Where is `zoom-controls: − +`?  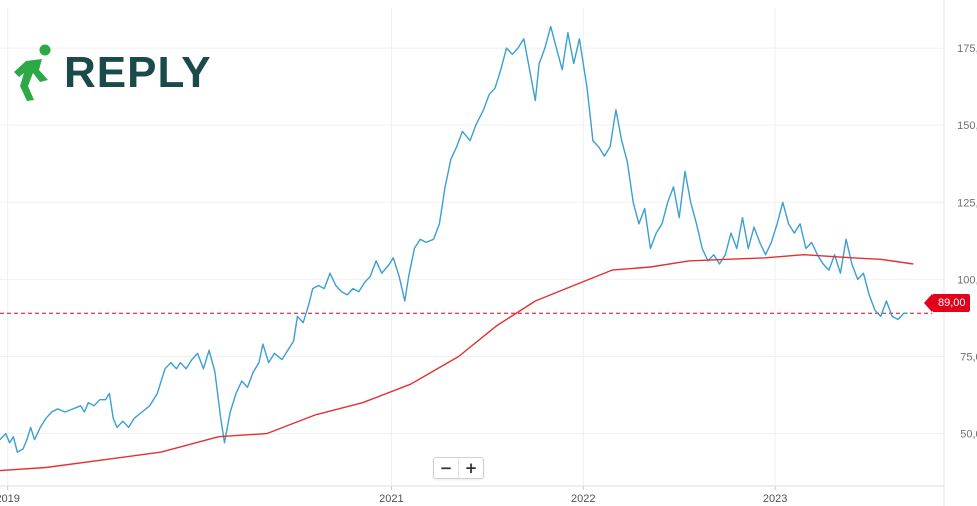 zoom-controls: − + is located at coordinates (458, 468).